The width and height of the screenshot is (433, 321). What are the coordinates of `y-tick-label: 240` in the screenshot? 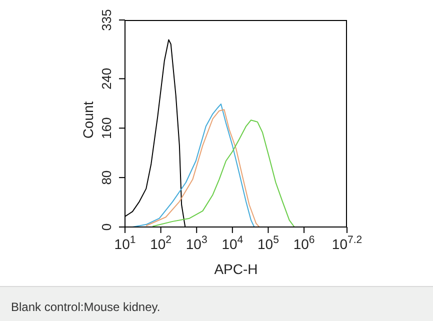 It's located at (106, 79).